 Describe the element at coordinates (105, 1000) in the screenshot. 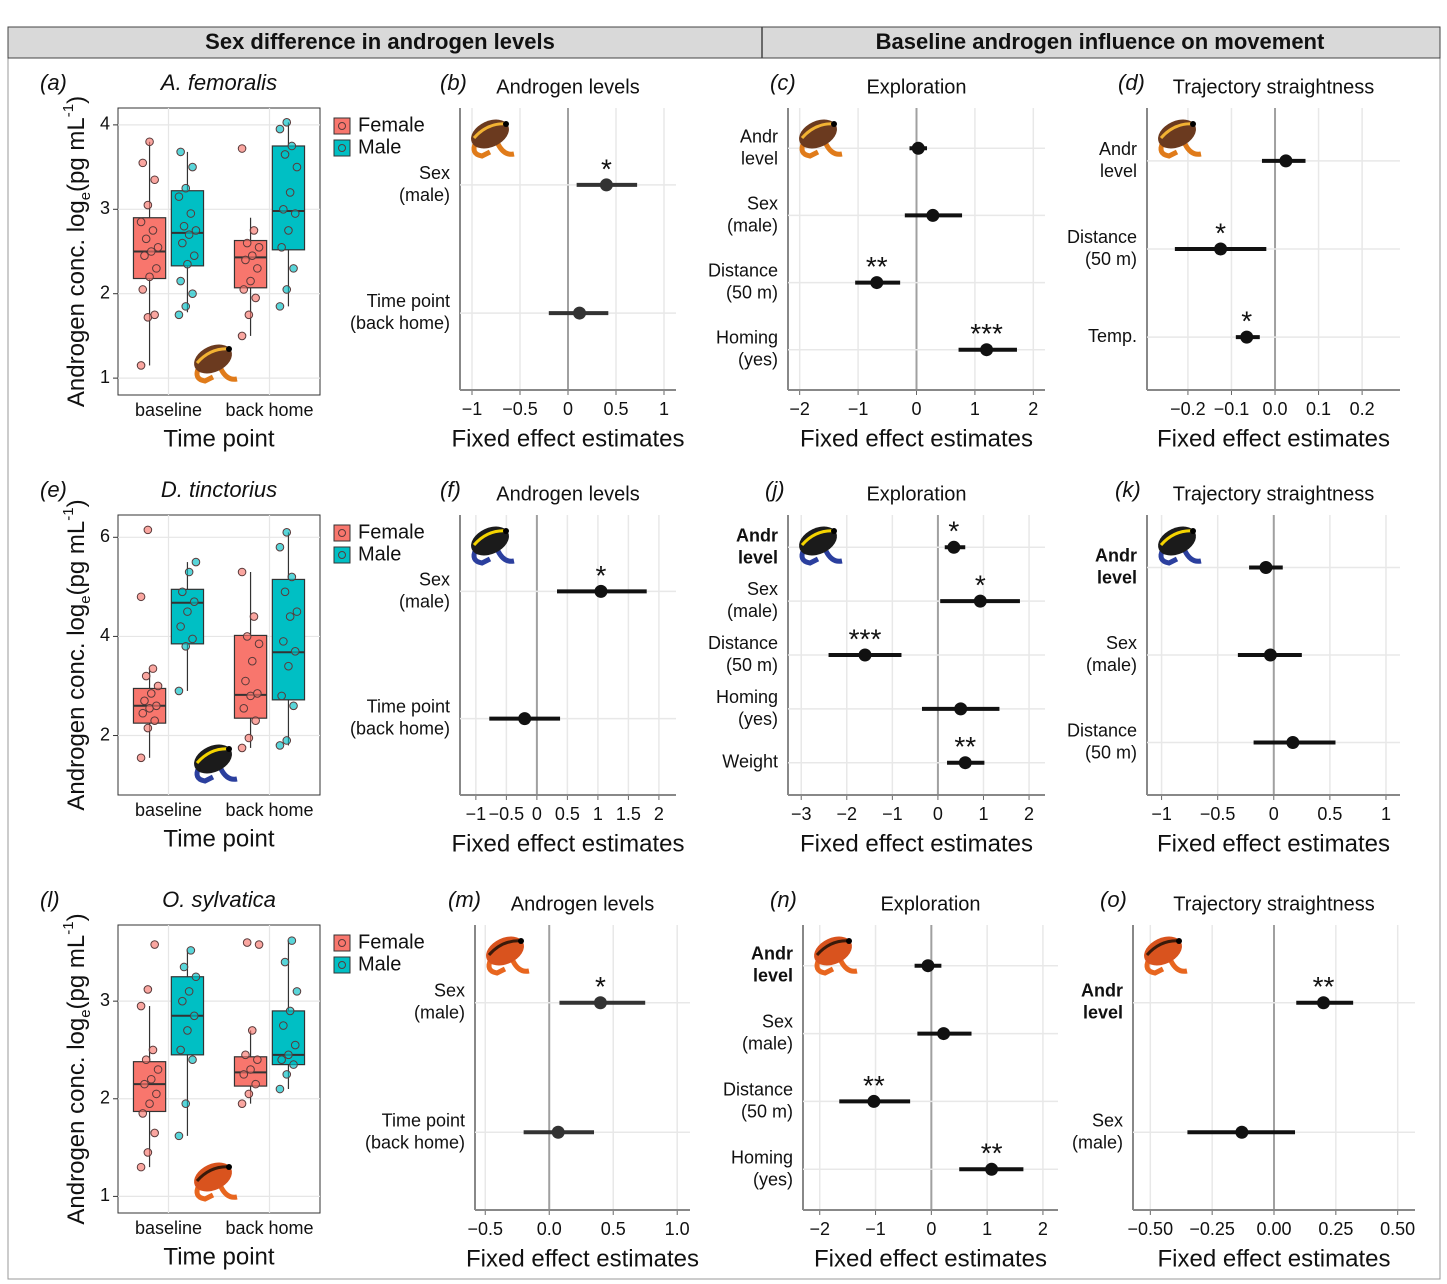

I see `y-tick-label: 3` at that location.